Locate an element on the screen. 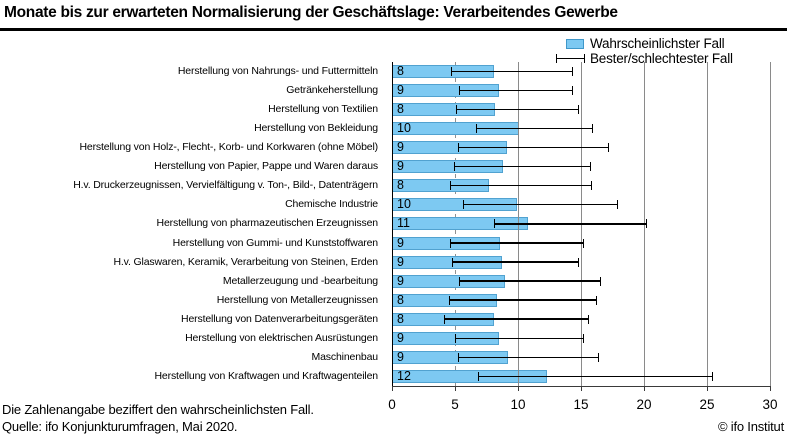 Image resolution: width=787 pixels, height=443 pixels. chart-row: Chemische Industrie 10 is located at coordinates (393, 204).